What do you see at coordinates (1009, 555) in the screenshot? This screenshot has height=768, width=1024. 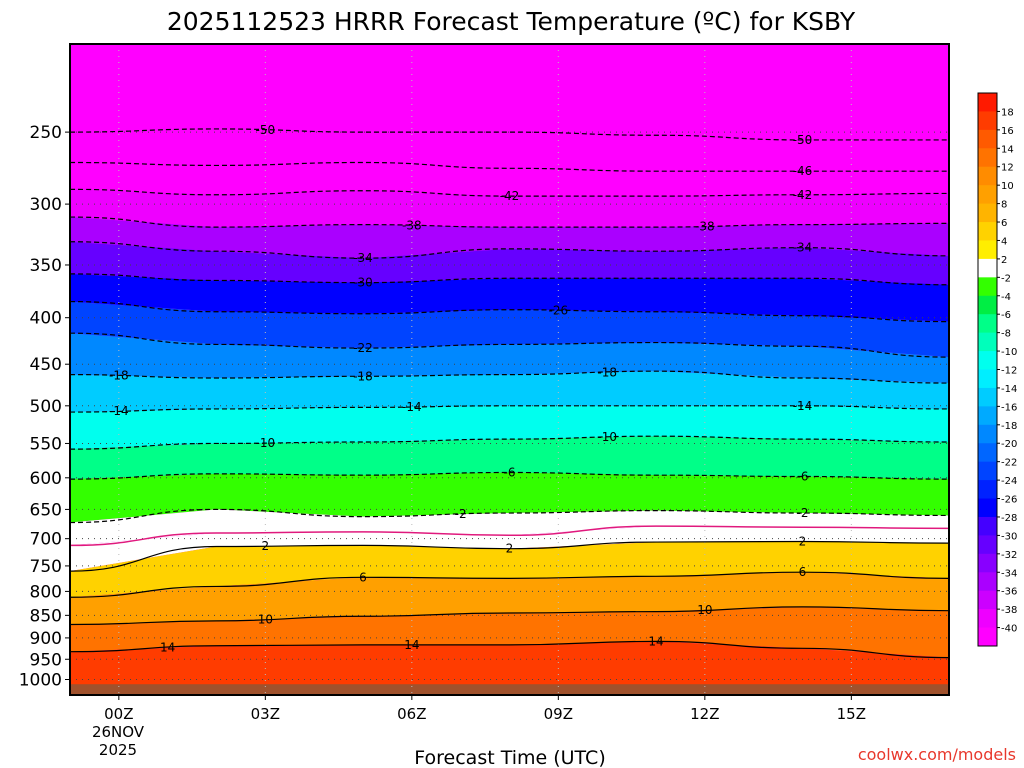 I see `colorbar-tick-label: -32` at bounding box center [1009, 555].